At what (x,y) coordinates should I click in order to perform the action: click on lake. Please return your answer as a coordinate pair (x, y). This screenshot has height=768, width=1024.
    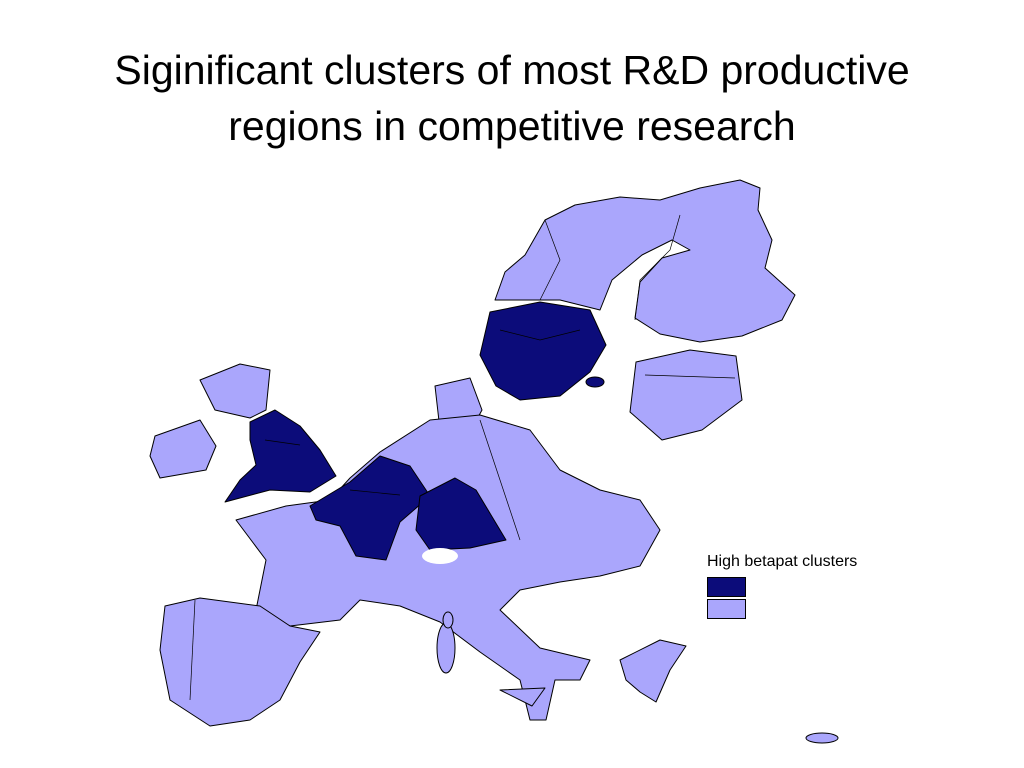
    Looking at the image, I should click on (440, 556).